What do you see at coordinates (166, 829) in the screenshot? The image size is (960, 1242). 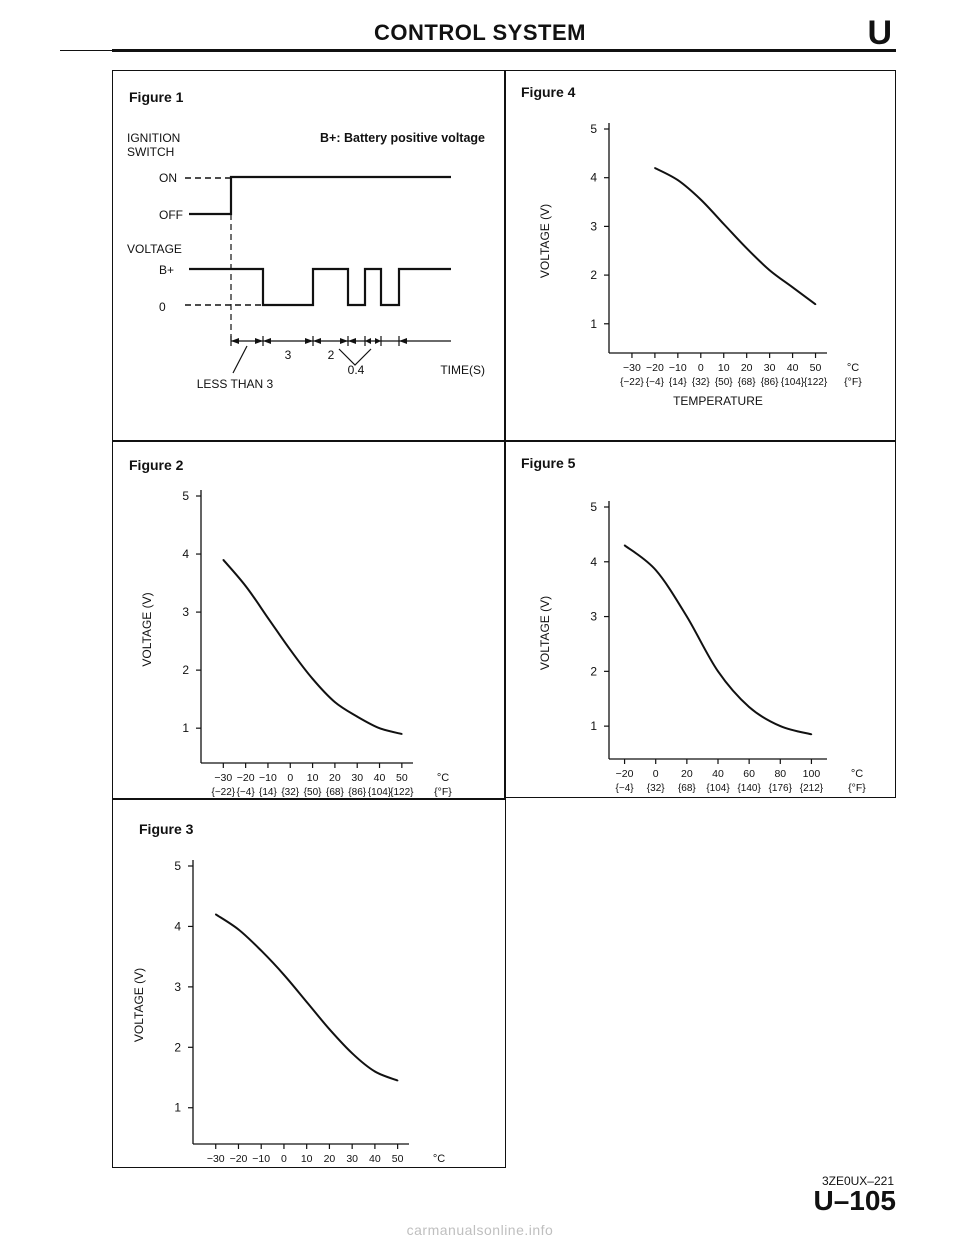 I see `figure3-label: Figure 3` at bounding box center [166, 829].